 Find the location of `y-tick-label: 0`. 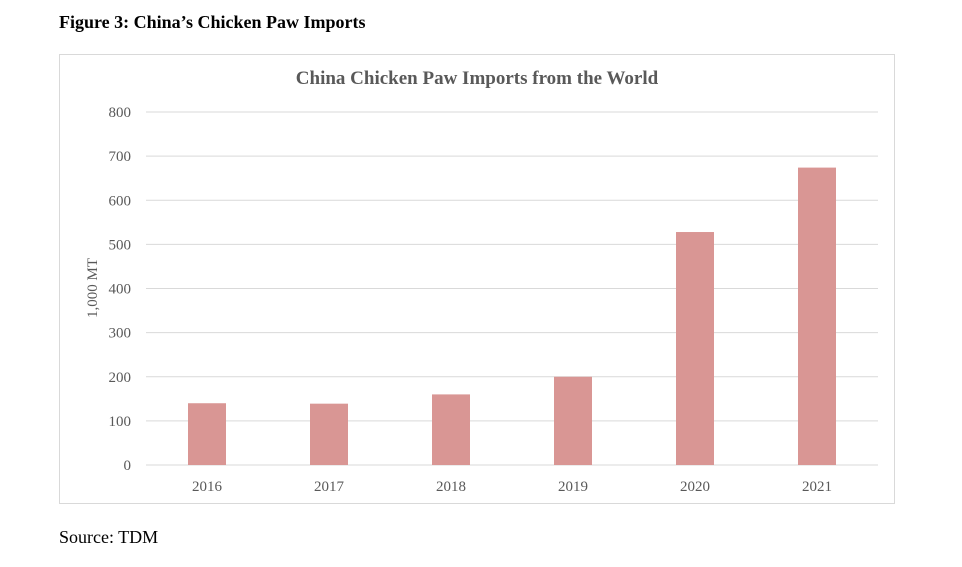

y-tick-label: 0 is located at coordinates (128, 466).